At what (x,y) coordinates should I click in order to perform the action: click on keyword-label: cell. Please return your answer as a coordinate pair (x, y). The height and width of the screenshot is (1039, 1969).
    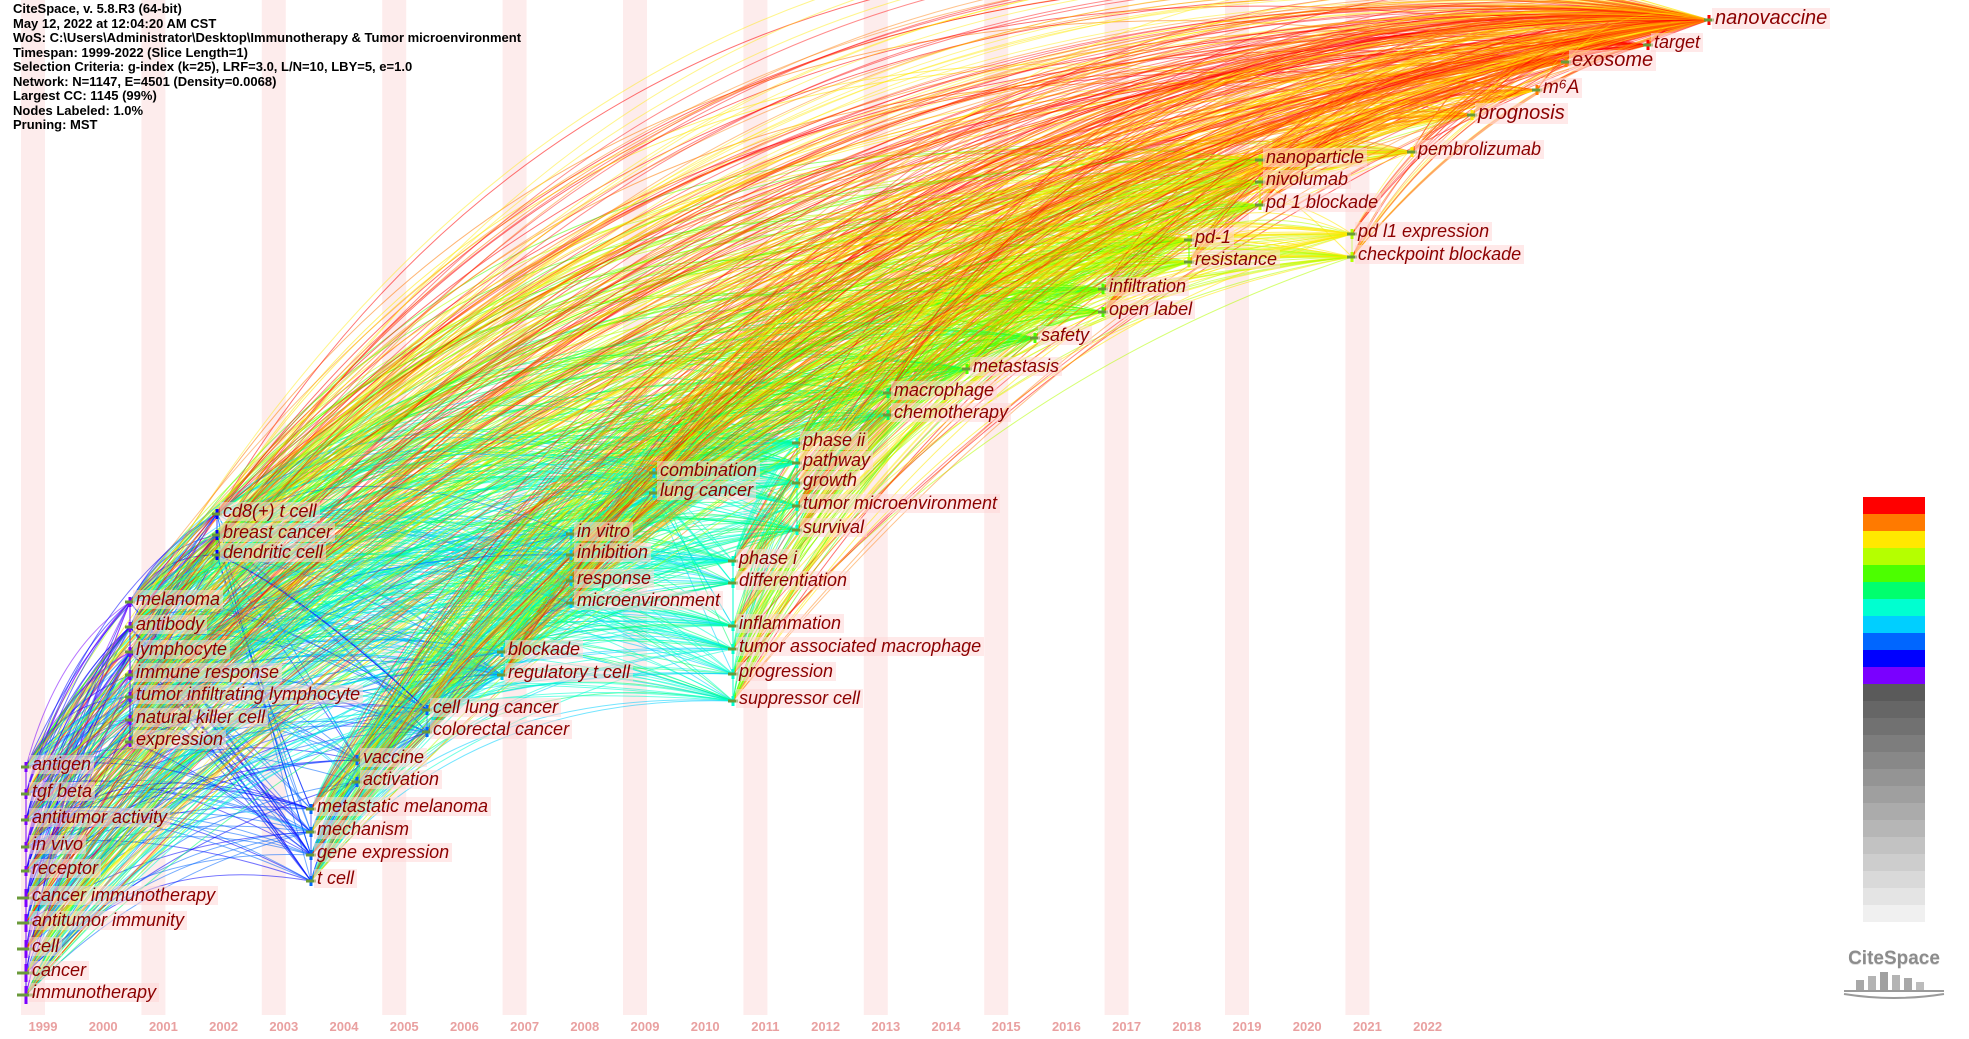
    Looking at the image, I should click on (46, 946).